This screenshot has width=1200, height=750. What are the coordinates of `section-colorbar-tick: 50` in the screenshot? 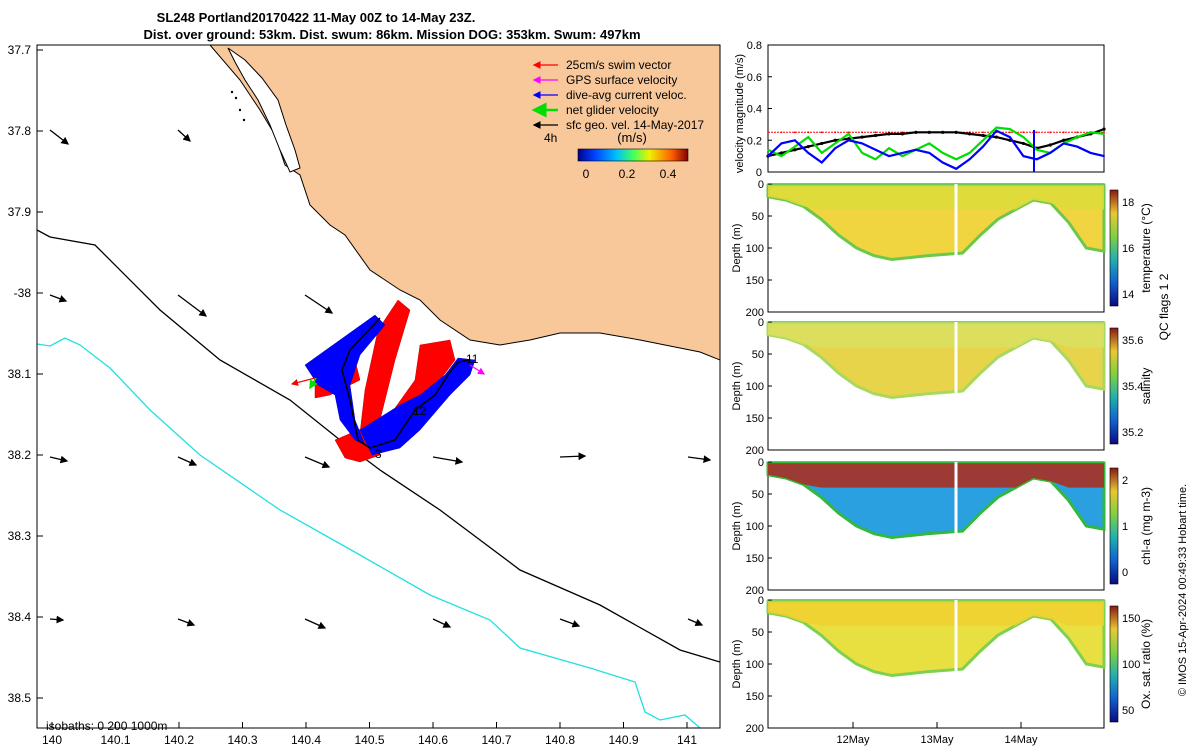 It's located at (1128, 711).